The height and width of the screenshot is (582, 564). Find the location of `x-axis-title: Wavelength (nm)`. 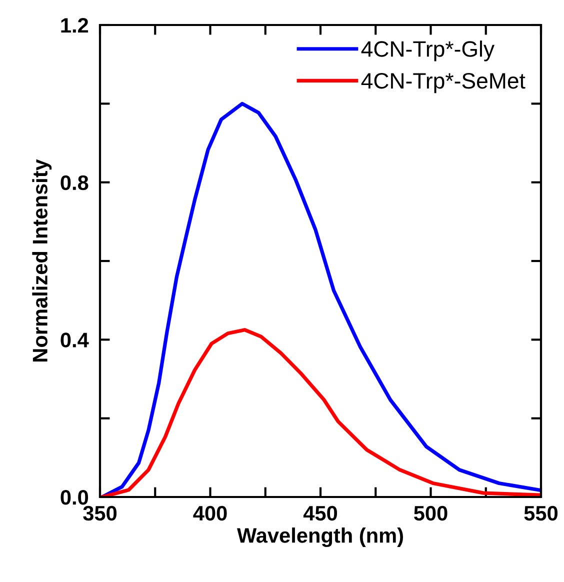

x-axis-title: Wavelength (nm) is located at coordinates (320, 538).